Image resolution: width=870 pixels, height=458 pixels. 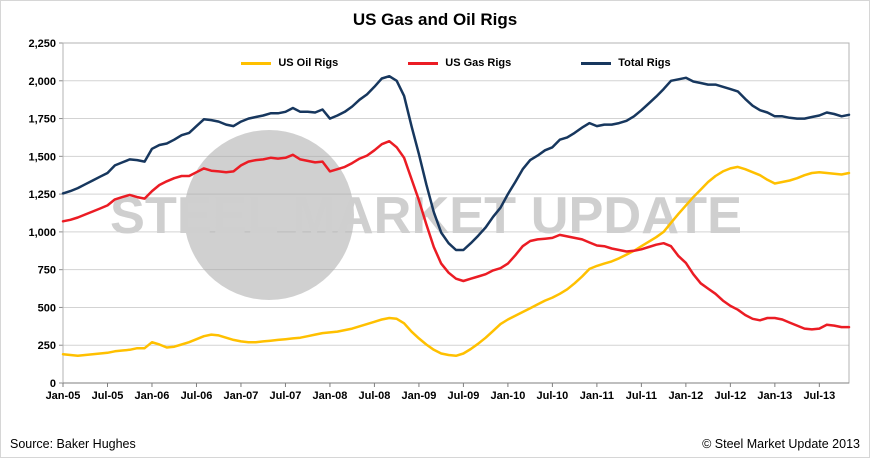 I want to click on legend-label: US Oil Rigs, so click(x=308, y=63).